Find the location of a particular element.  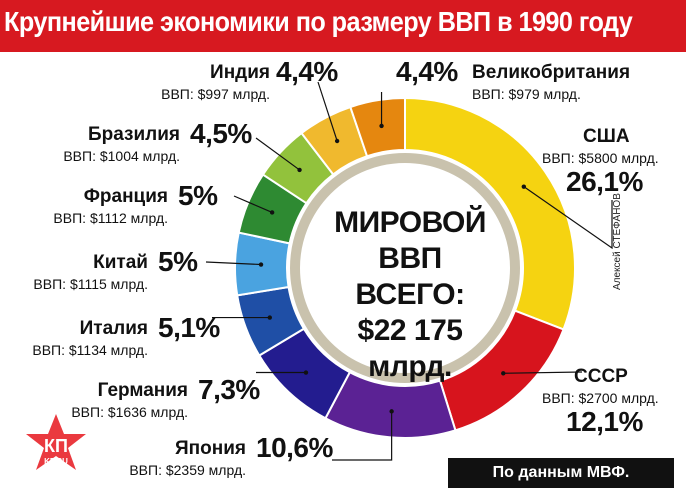

center-line-3: $22 175 is located at coordinates (410, 330).